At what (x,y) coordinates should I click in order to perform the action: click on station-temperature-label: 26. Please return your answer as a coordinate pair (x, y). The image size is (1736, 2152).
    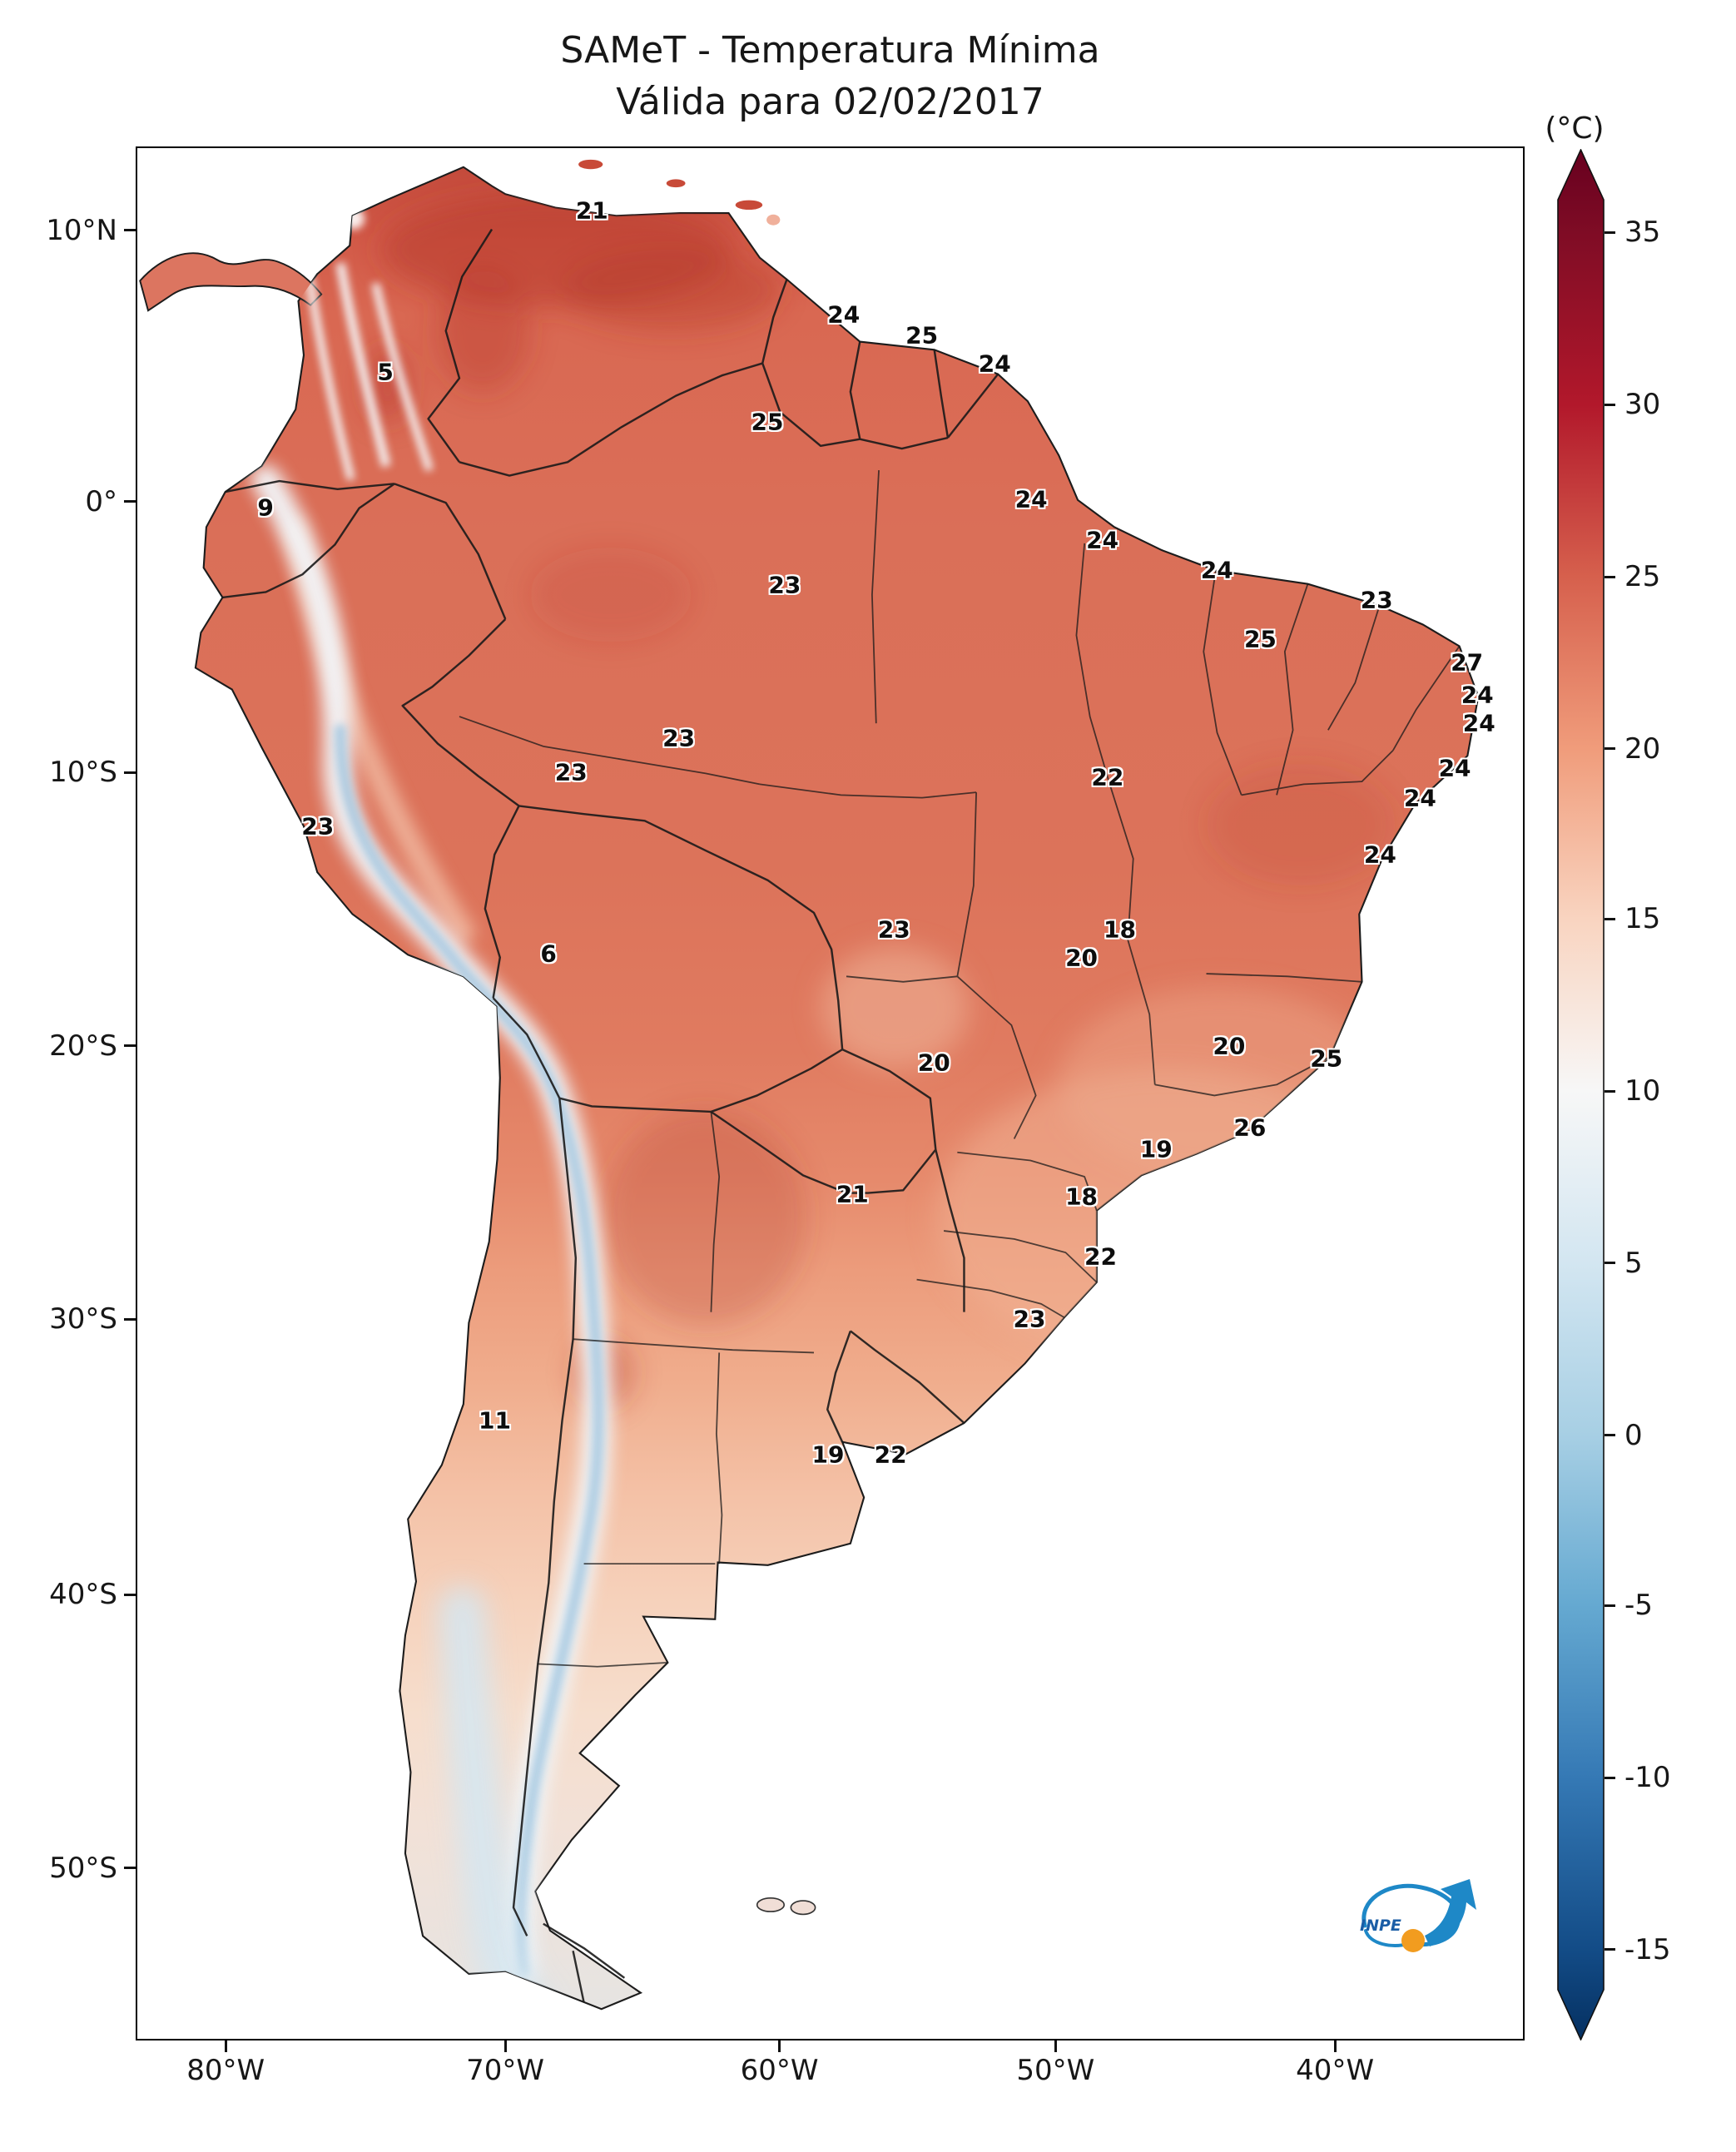
    Looking at the image, I should click on (1250, 1127).